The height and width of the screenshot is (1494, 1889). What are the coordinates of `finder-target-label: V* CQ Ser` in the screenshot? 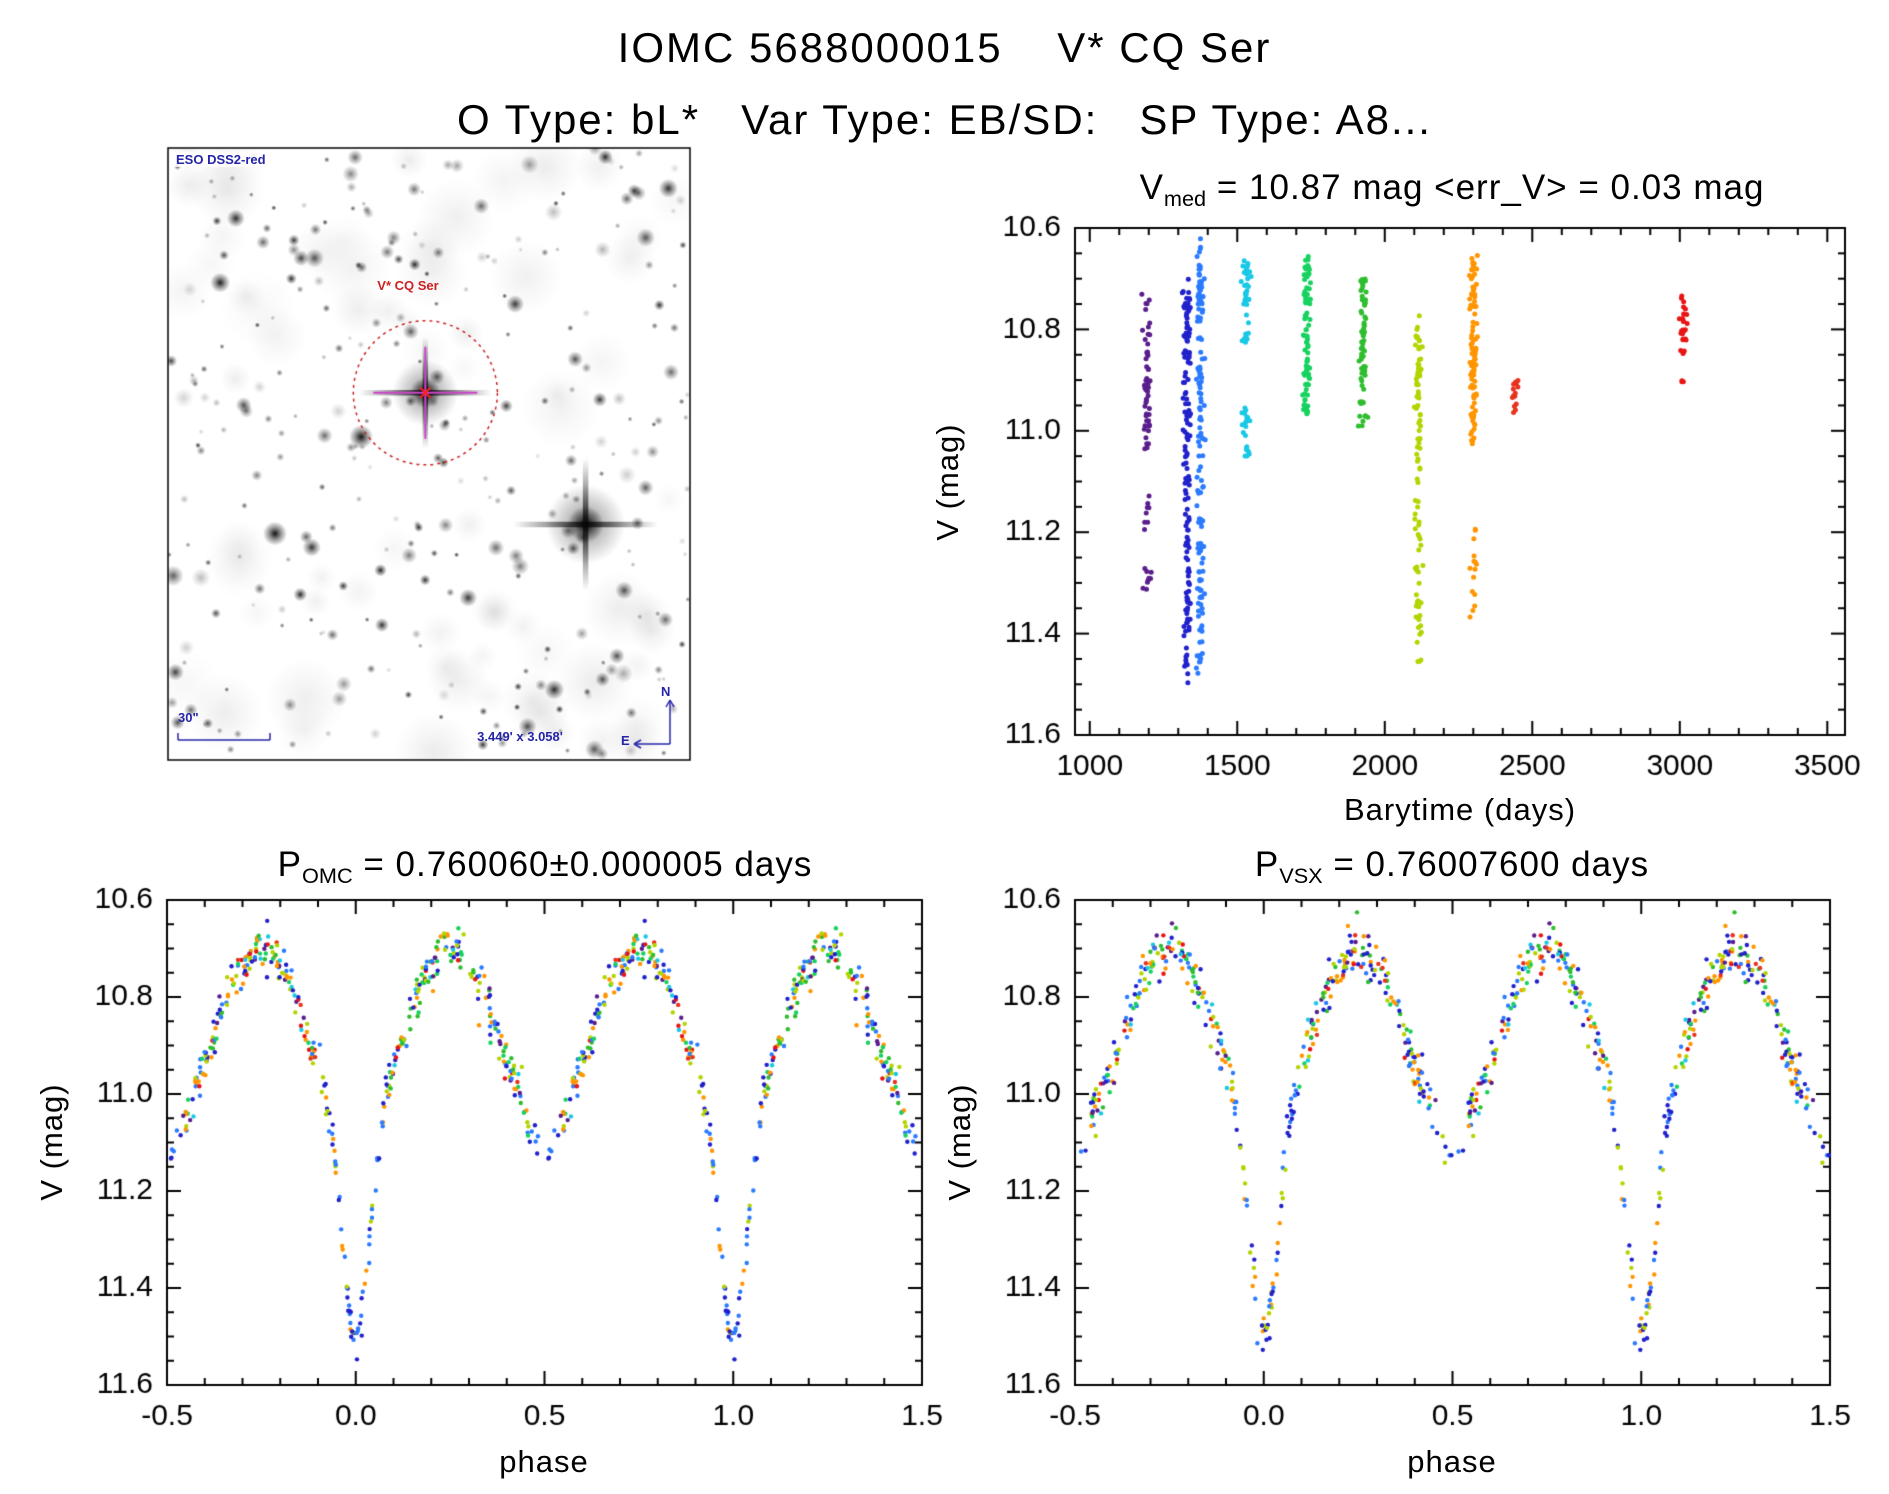 It's located at (408, 285).